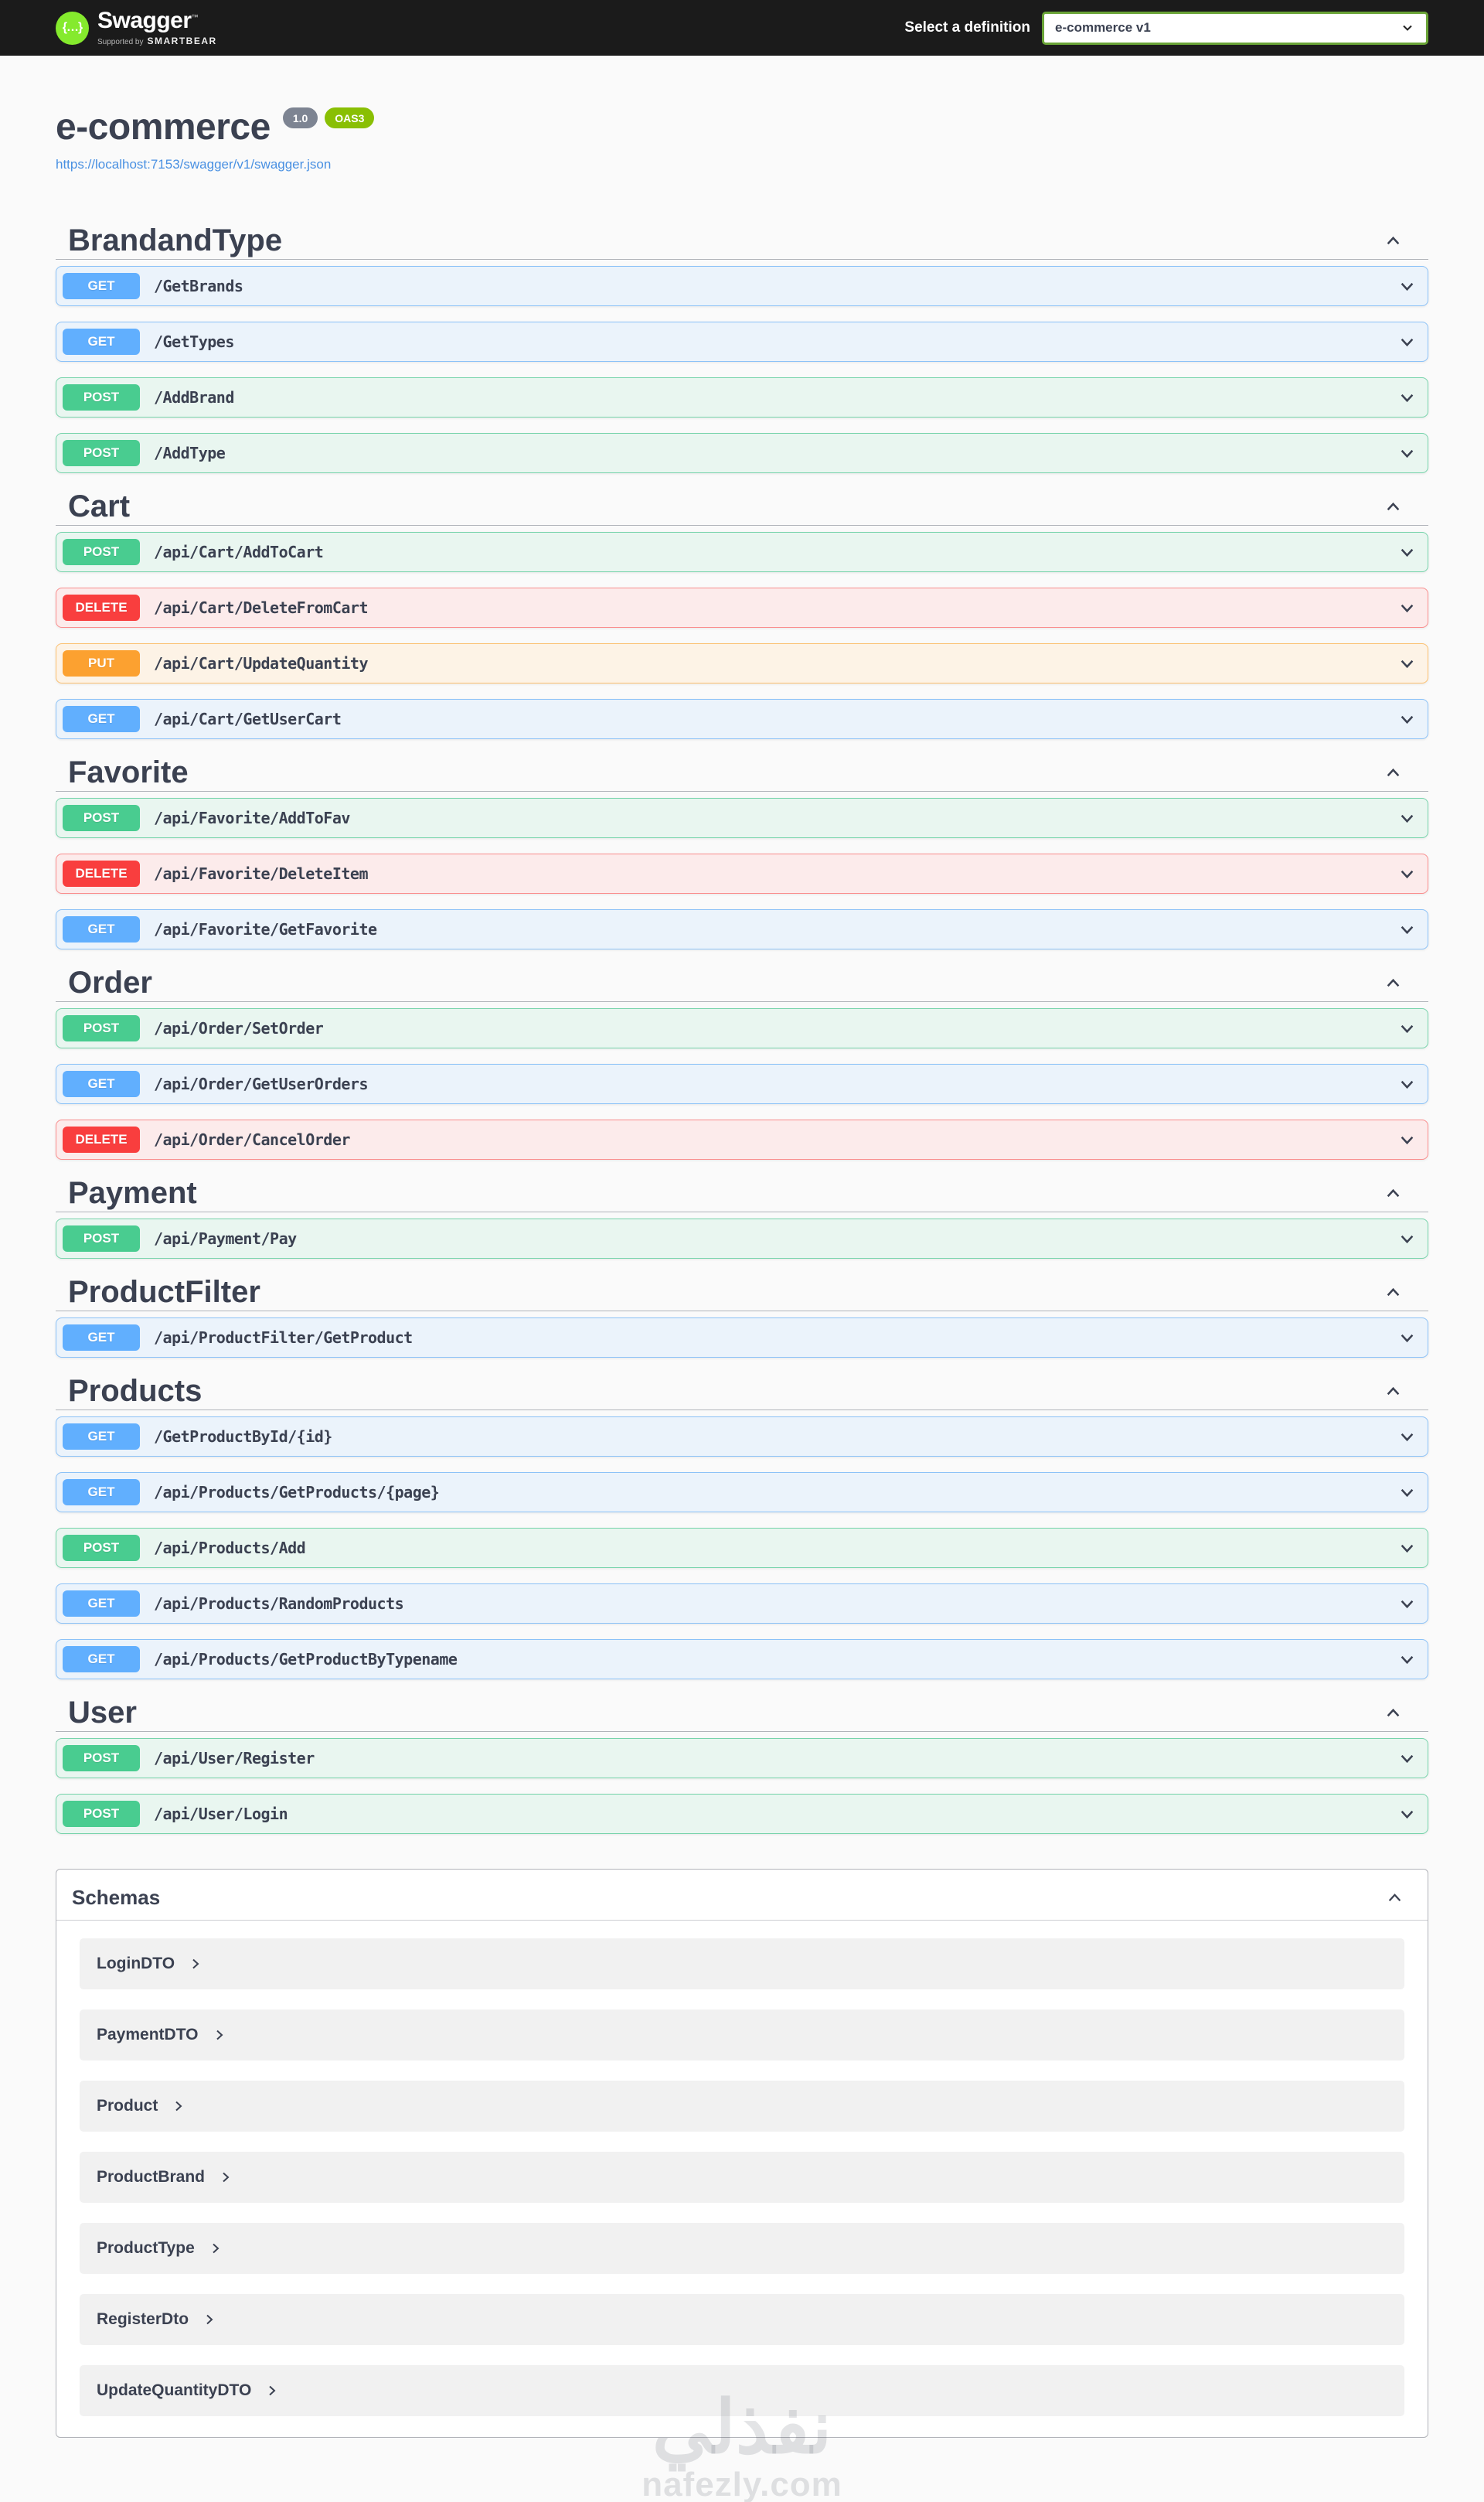  Describe the element at coordinates (252, 818) in the screenshot. I see `endpoint-path: /api/Favorite/AddToFav` at that location.